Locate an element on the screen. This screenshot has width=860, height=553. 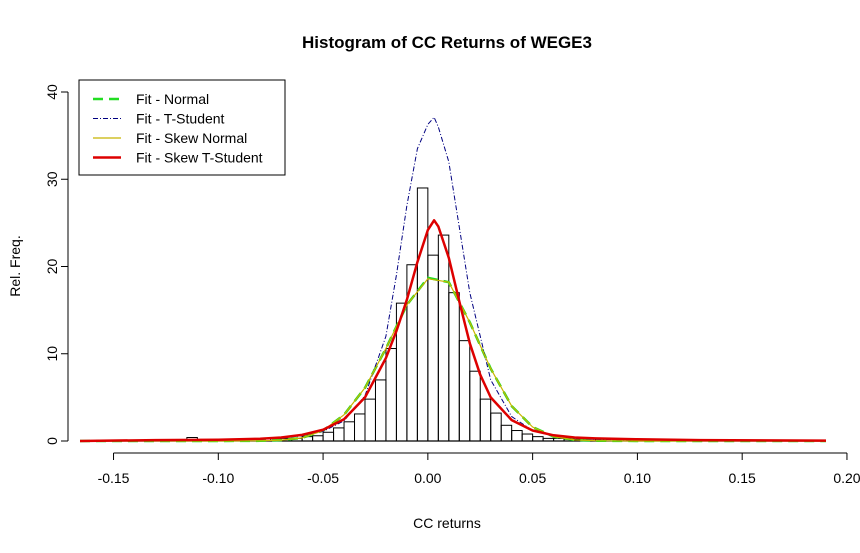
y-tick-label: 10 is located at coordinates (52, 354).